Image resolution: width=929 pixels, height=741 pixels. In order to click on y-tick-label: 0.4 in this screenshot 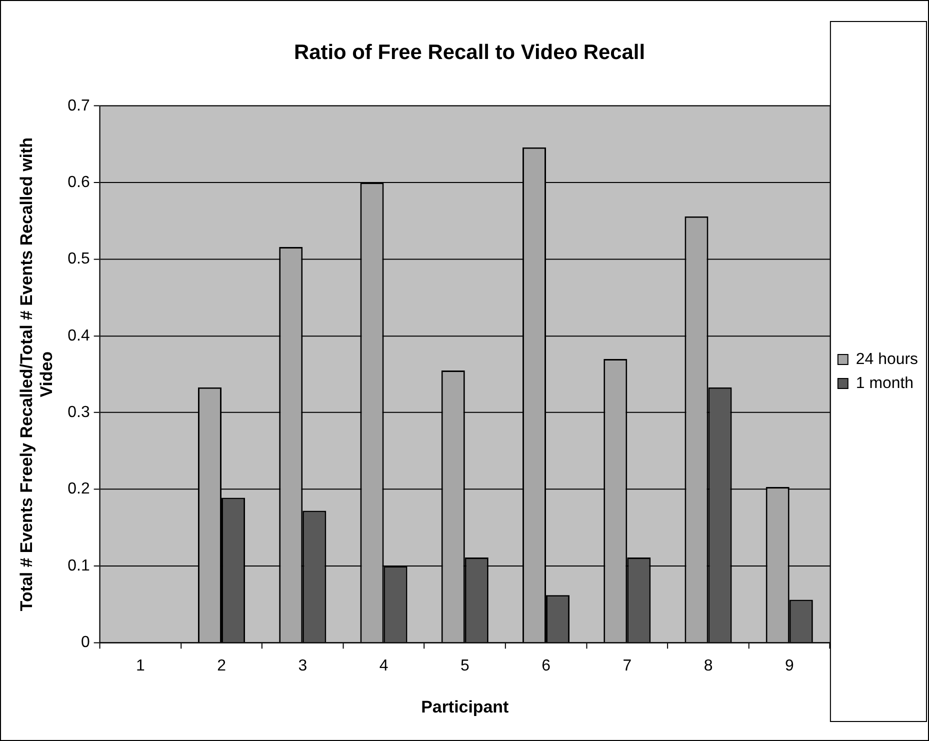, I will do `click(79, 335)`.